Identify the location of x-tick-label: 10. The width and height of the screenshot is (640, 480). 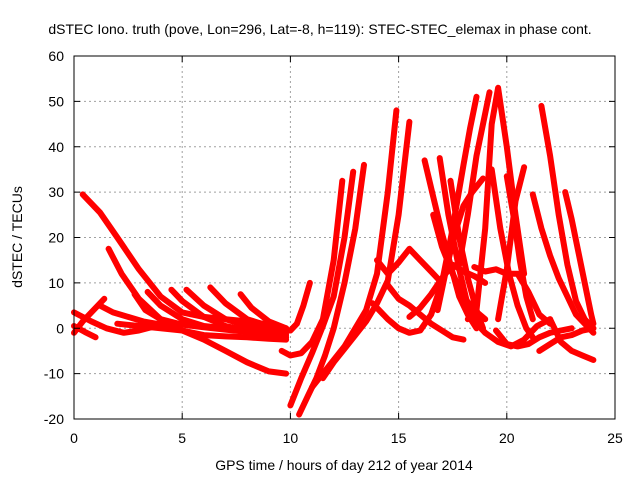
(291, 438).